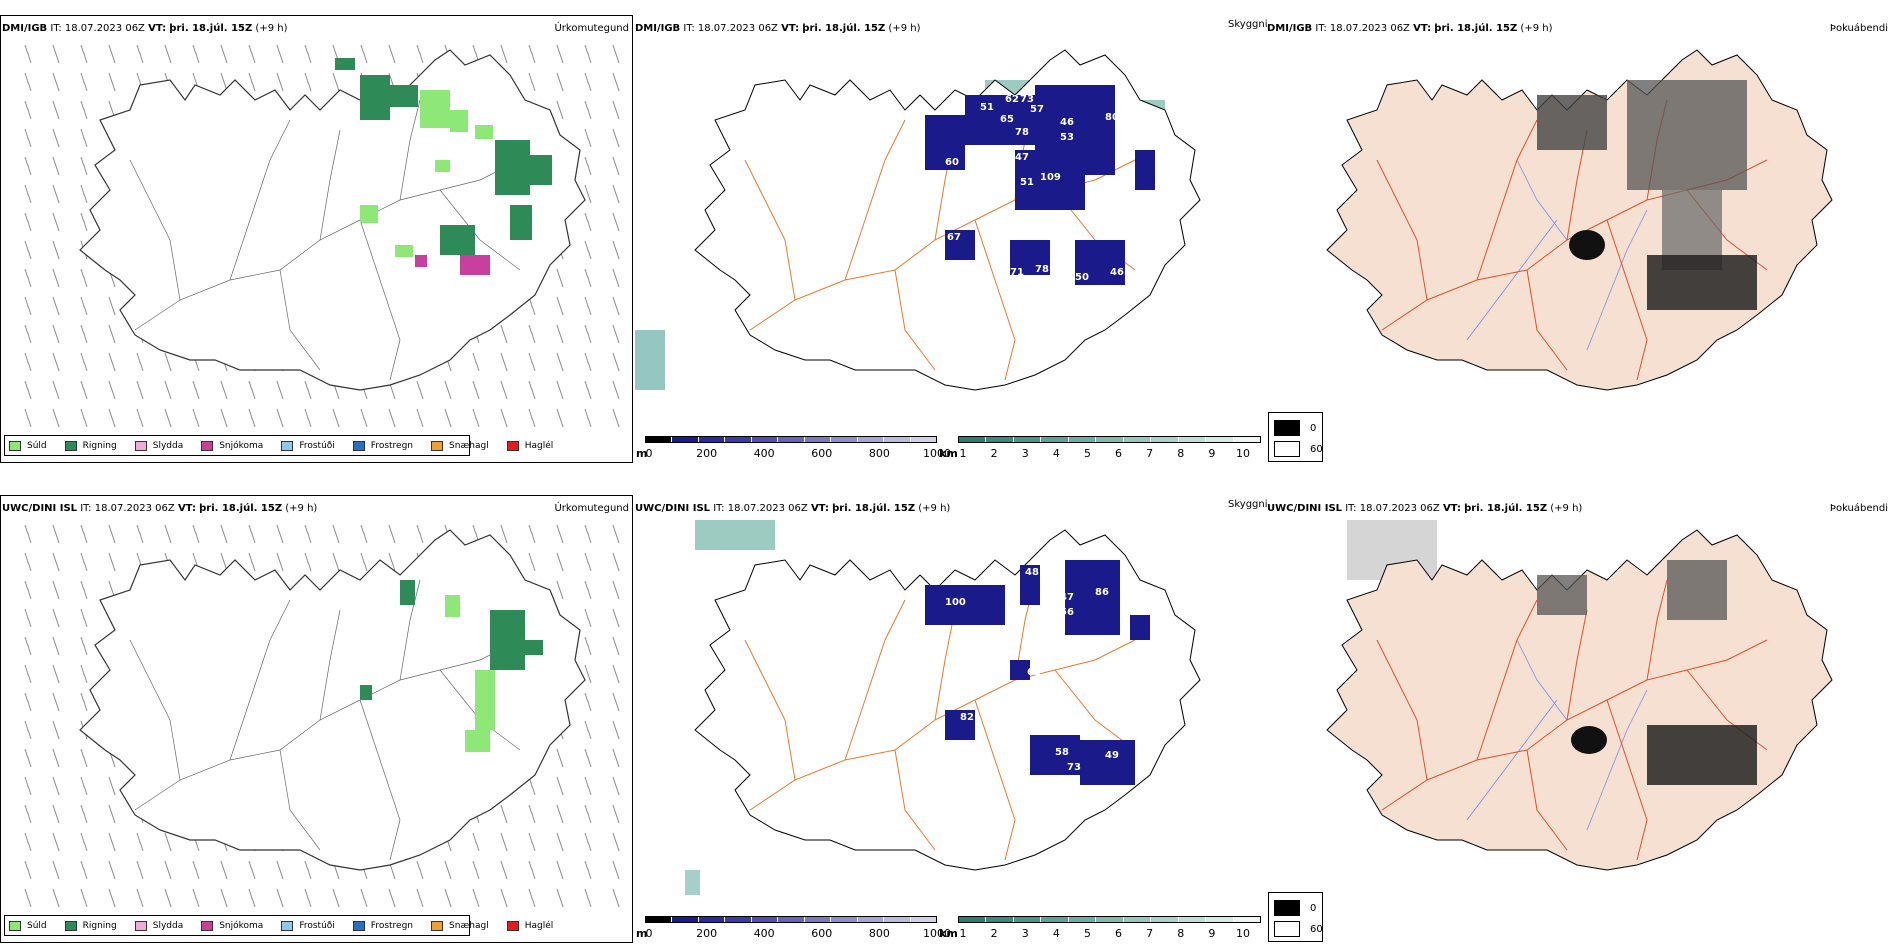  What do you see at coordinates (1032, 670) in the screenshot?
I see `cloud-labels: 48 100 47 86 56 82 62 87 58 73 49` at bounding box center [1032, 670].